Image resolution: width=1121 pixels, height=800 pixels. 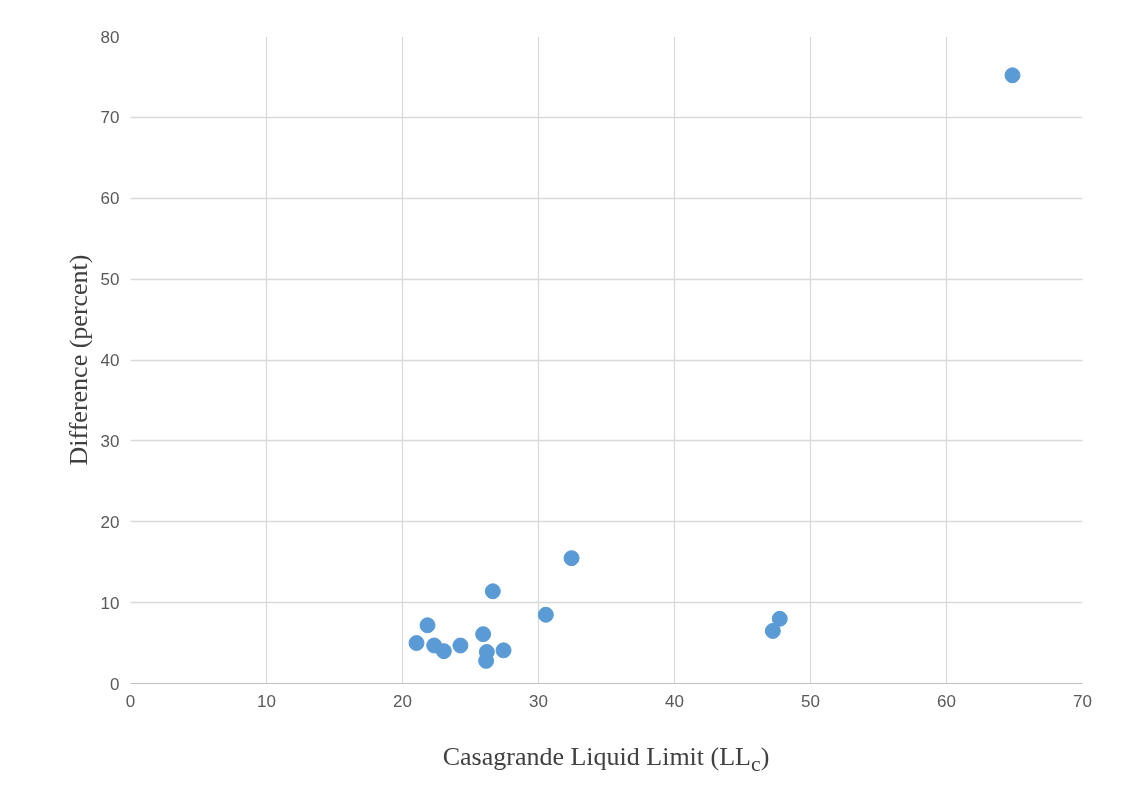 I want to click on x-tick-label: 50, so click(x=810, y=701).